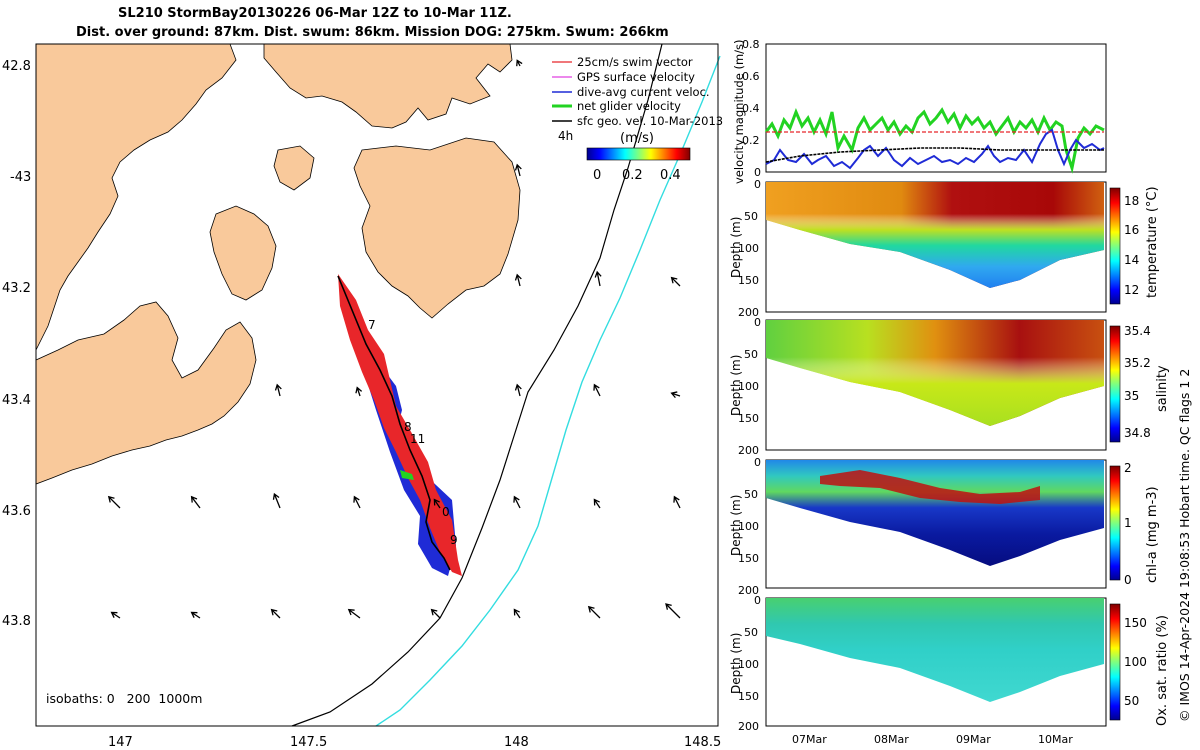 The image size is (1200, 750). I want to click on salinity-ylabel: Depth (m), so click(736, 385).